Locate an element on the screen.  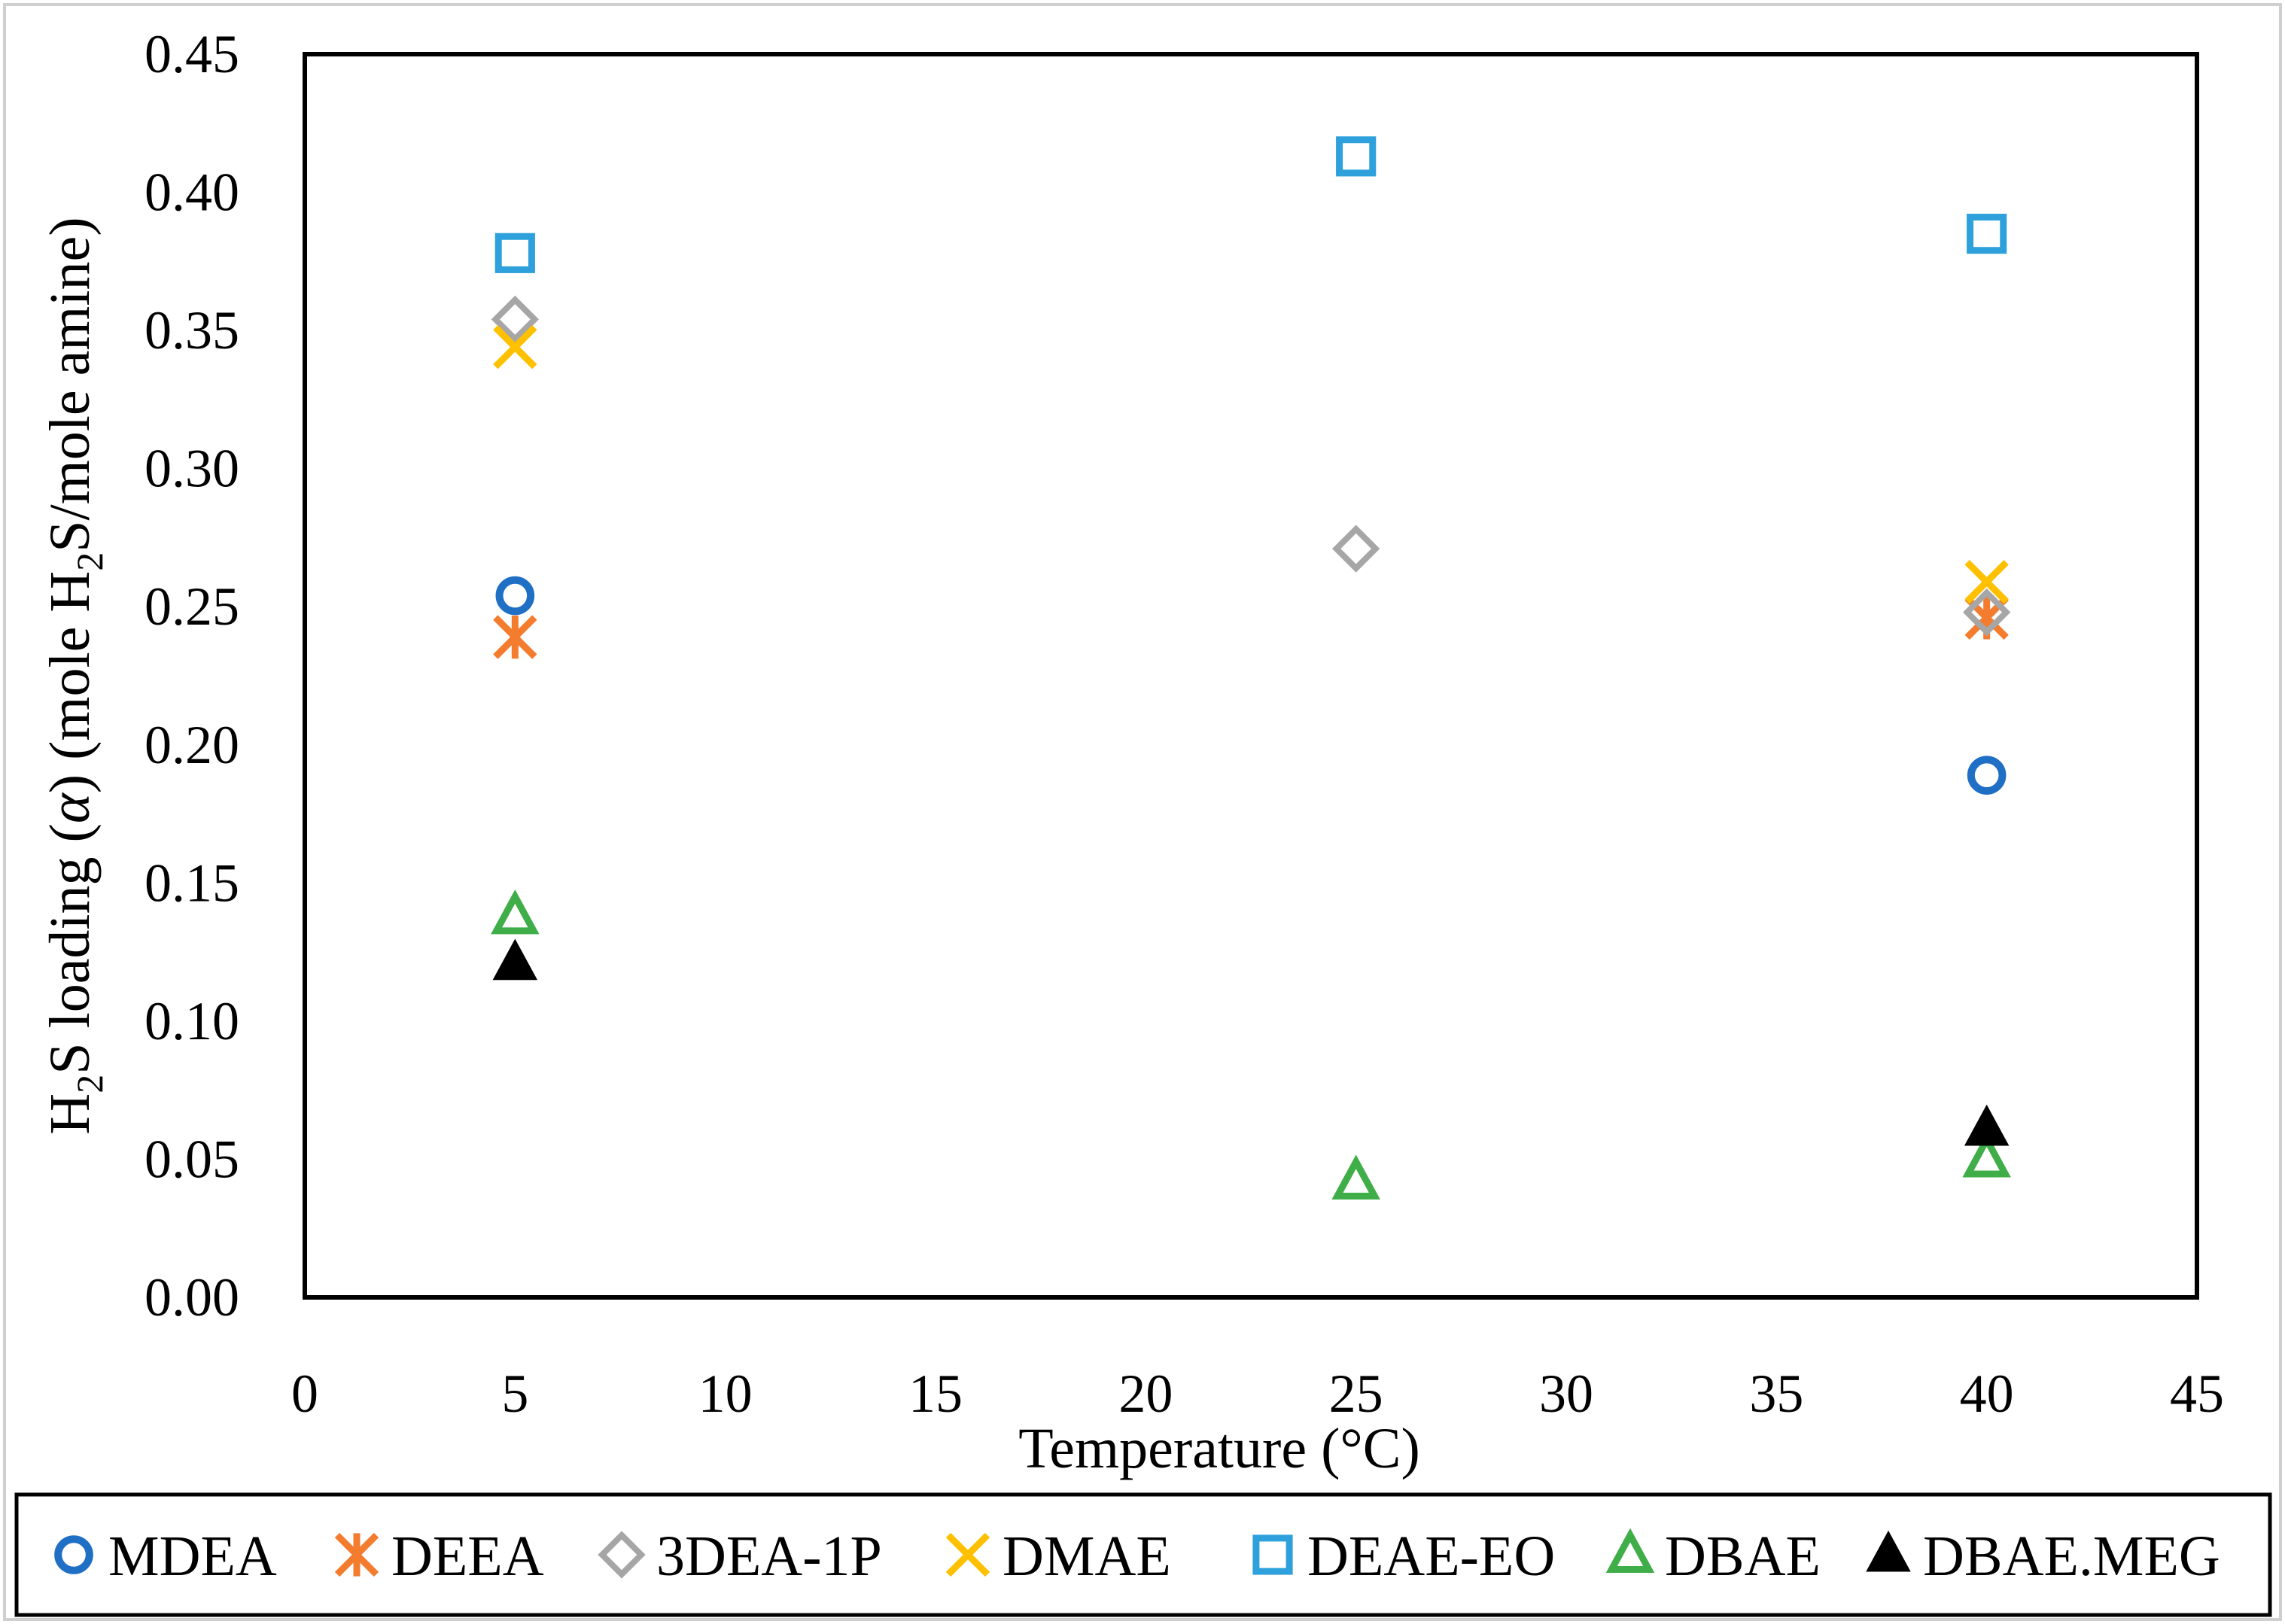
y-title-mid: S loading ( is located at coordinates (70, 949).